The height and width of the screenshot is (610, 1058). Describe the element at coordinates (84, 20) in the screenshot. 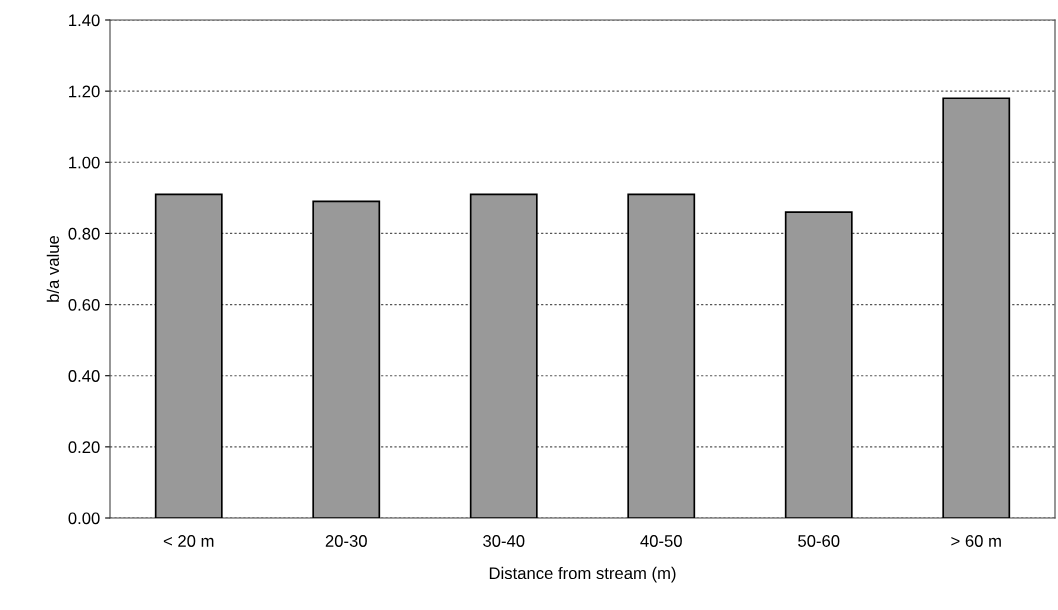

I see `y-tick-label: 1.40` at that location.